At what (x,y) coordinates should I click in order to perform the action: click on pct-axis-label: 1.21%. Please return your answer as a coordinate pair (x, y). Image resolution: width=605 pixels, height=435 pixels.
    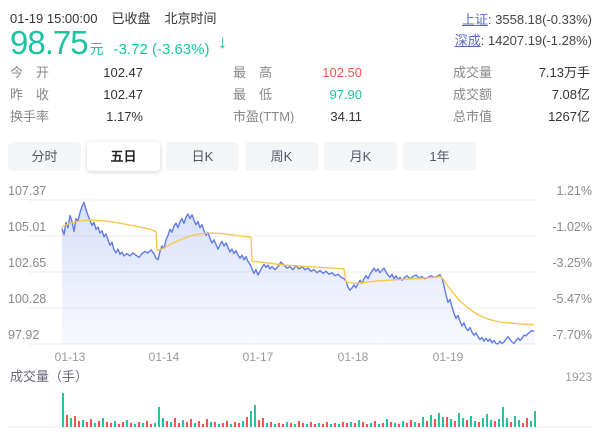
    Looking at the image, I should click on (574, 191).